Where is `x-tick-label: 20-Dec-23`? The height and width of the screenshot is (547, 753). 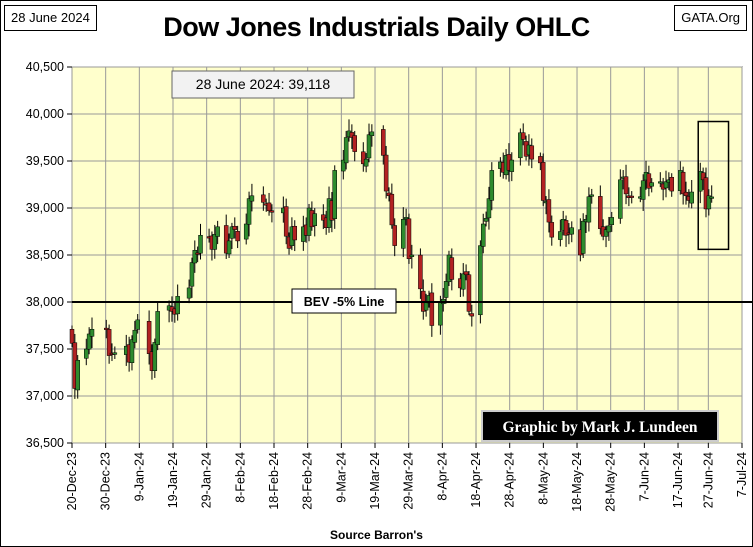 x-tick-label: 20-Dec-23 is located at coordinates (72, 481).